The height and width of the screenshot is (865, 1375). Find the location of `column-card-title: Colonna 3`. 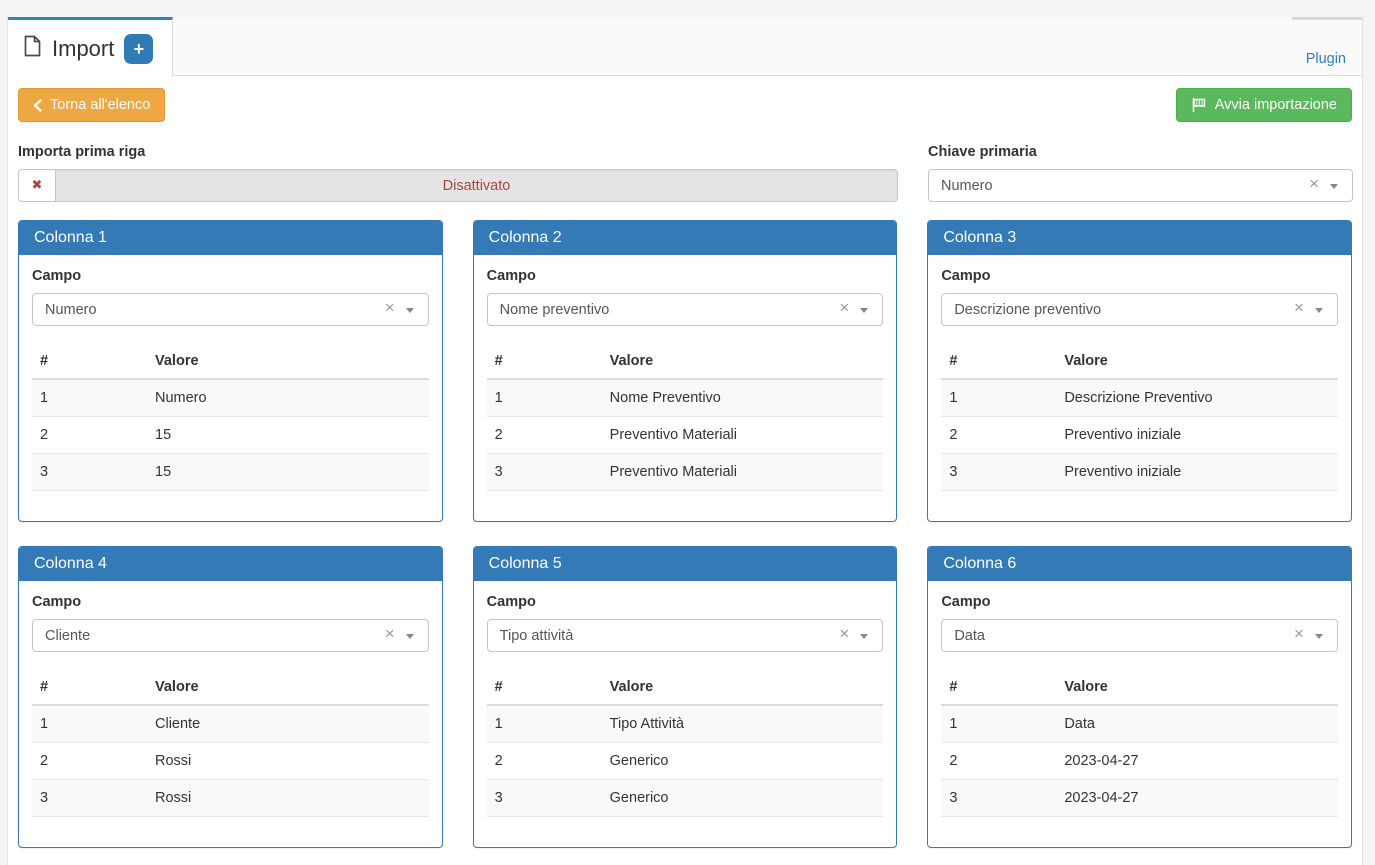

column-card-title: Colonna 3 is located at coordinates (1139, 238).